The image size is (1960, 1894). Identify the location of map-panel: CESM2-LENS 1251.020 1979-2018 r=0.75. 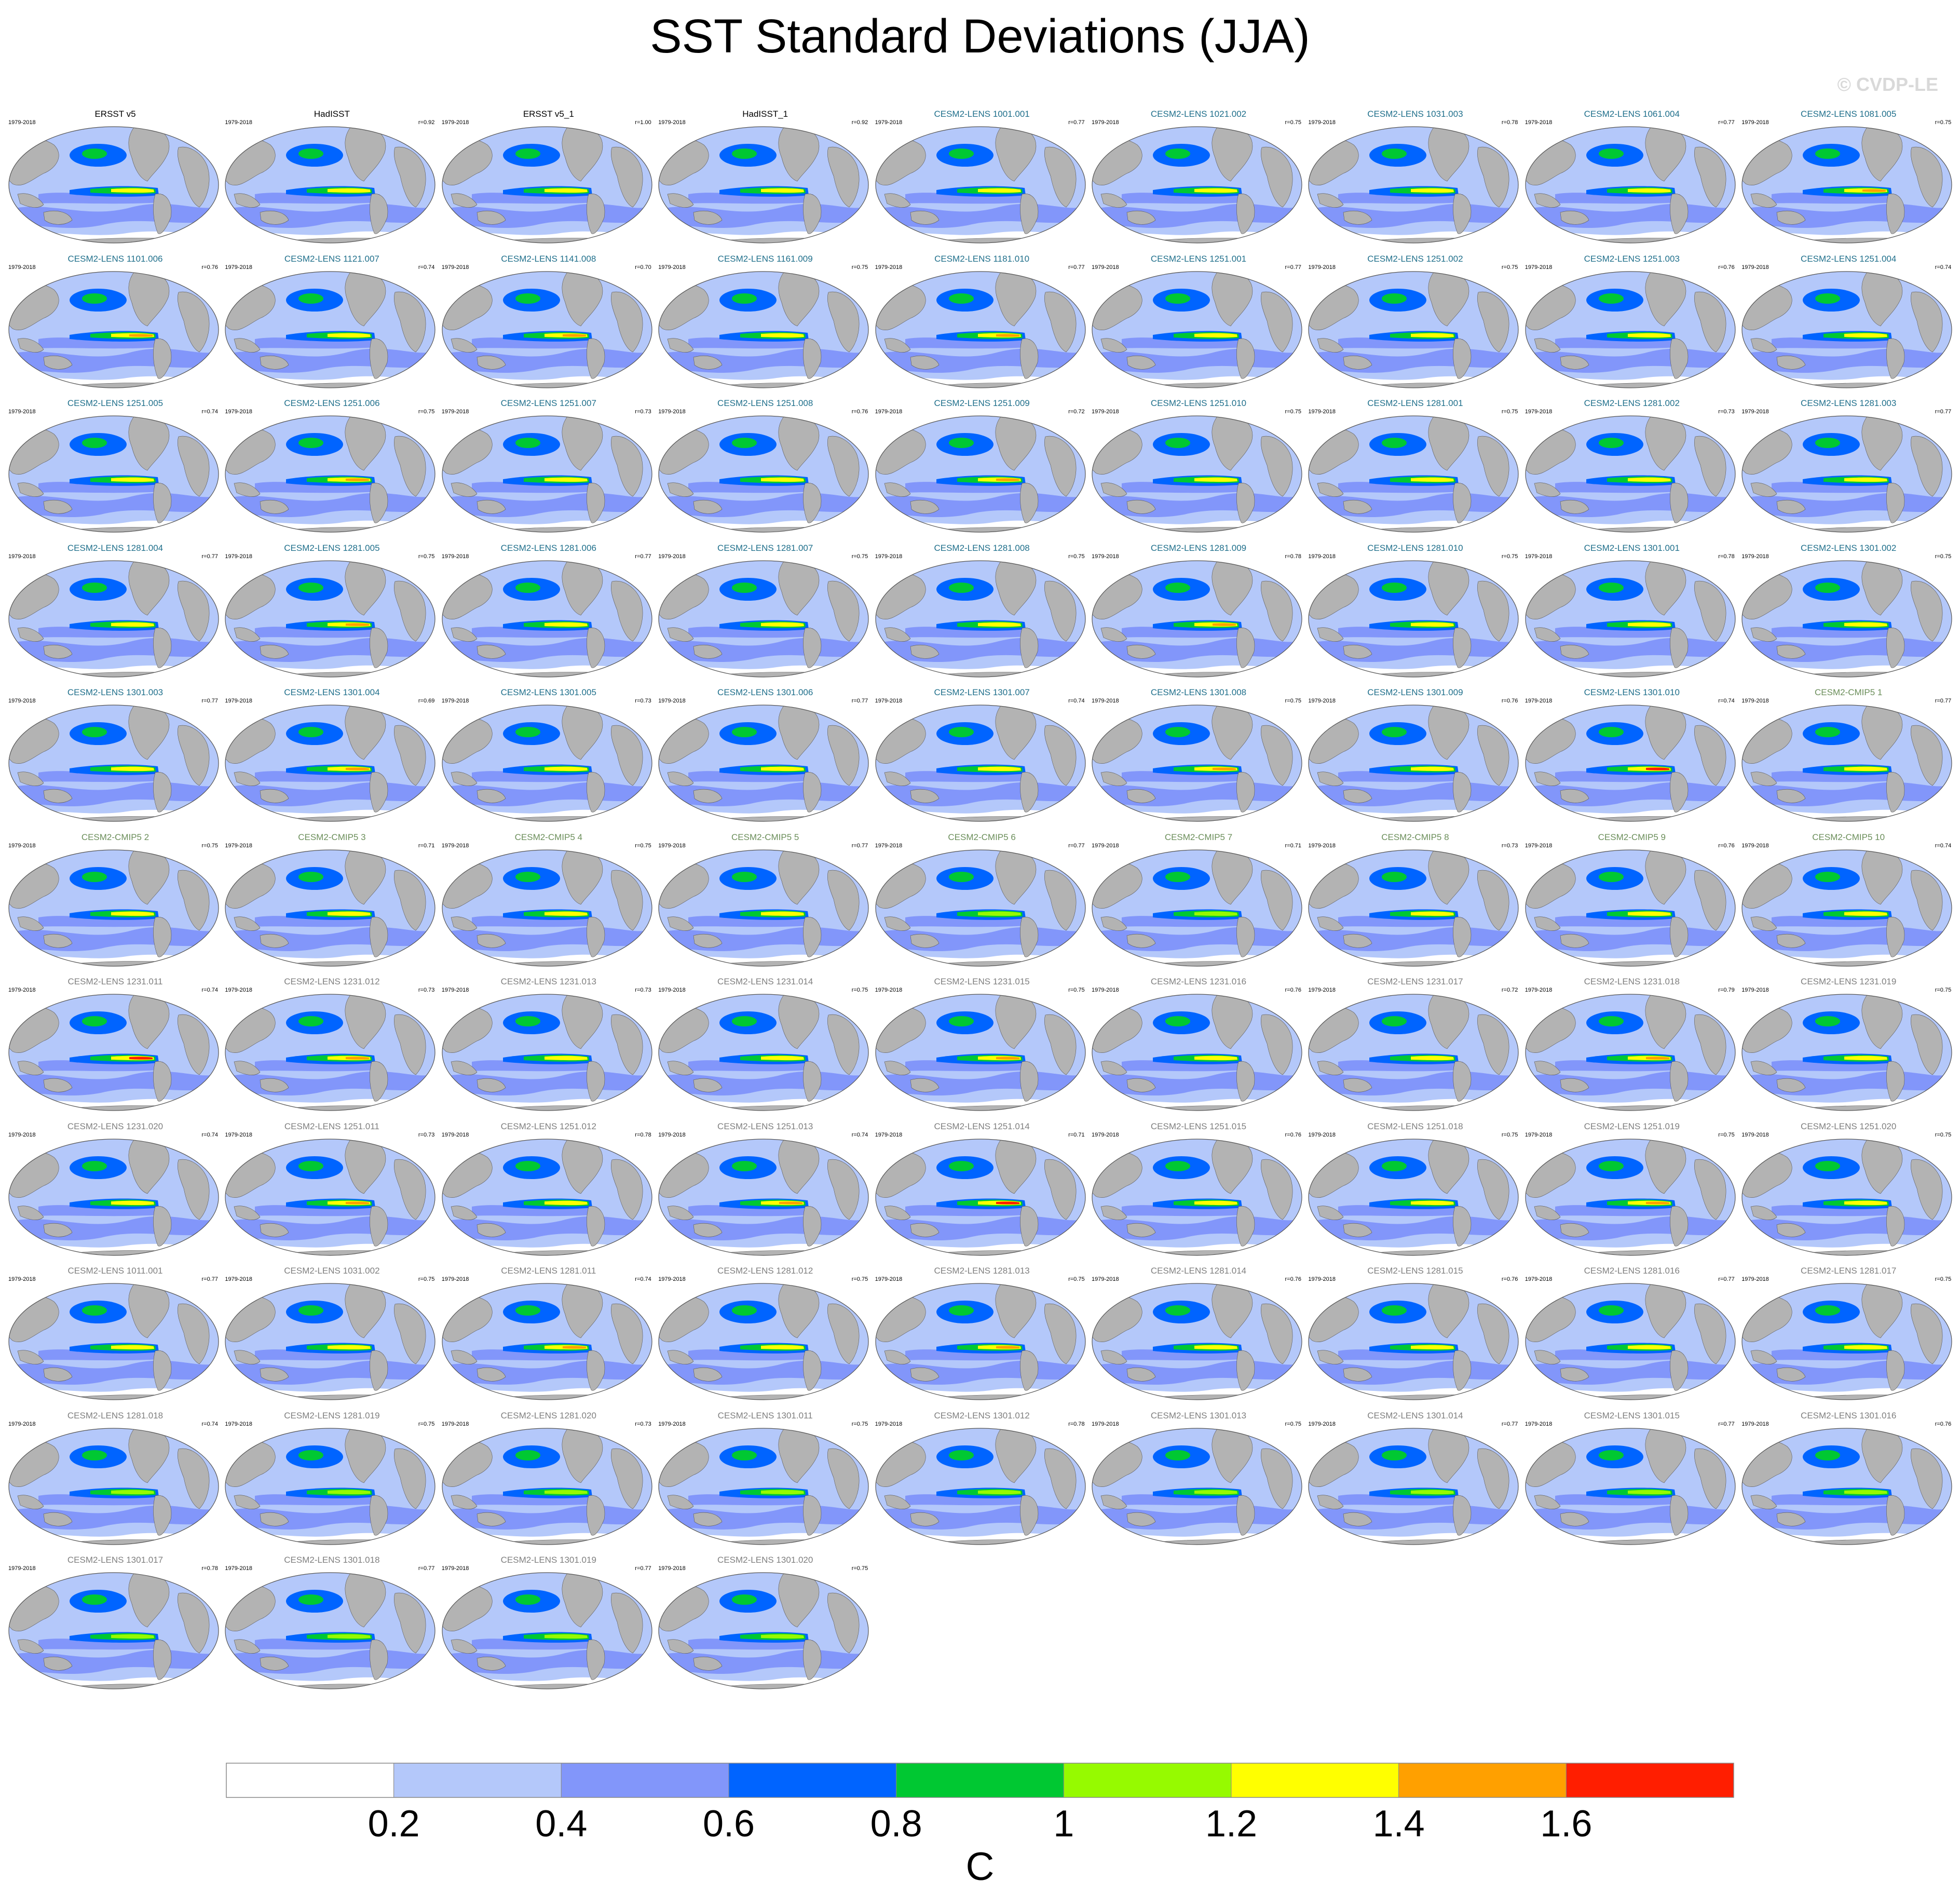
(1848, 1191).